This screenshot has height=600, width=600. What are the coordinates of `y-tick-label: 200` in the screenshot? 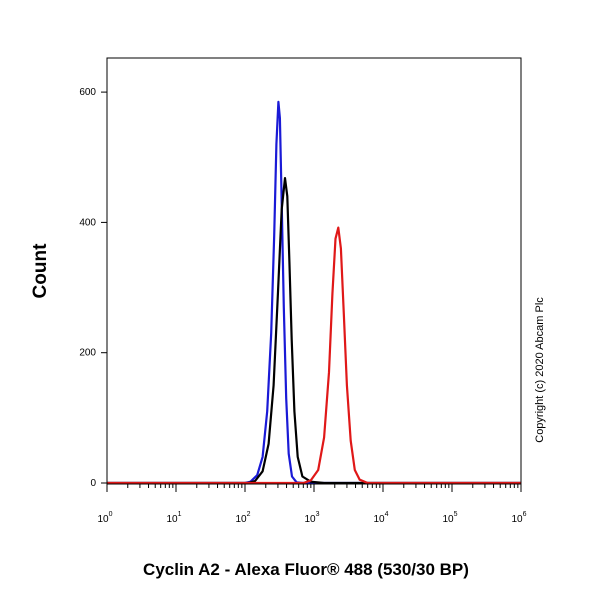 It's located at (87, 353).